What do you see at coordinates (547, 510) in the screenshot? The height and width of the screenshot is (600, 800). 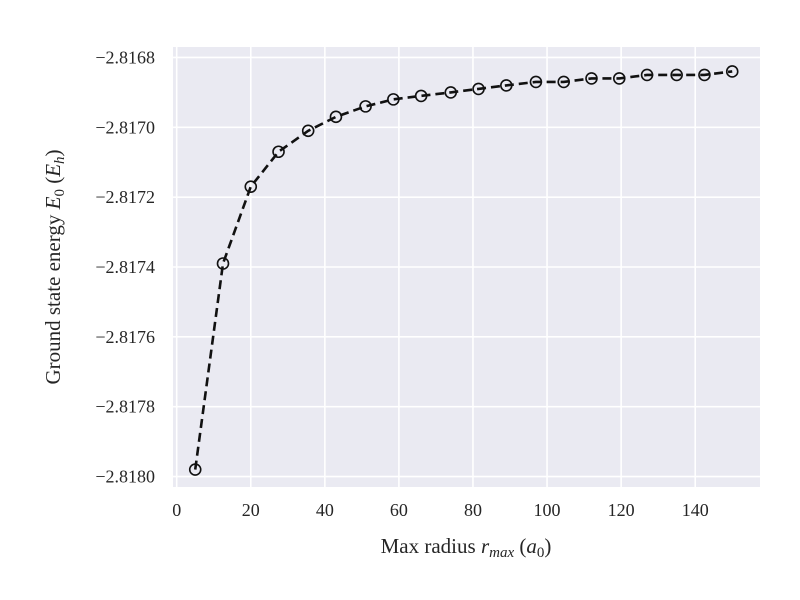 I see `x-tick-label: 100` at bounding box center [547, 510].